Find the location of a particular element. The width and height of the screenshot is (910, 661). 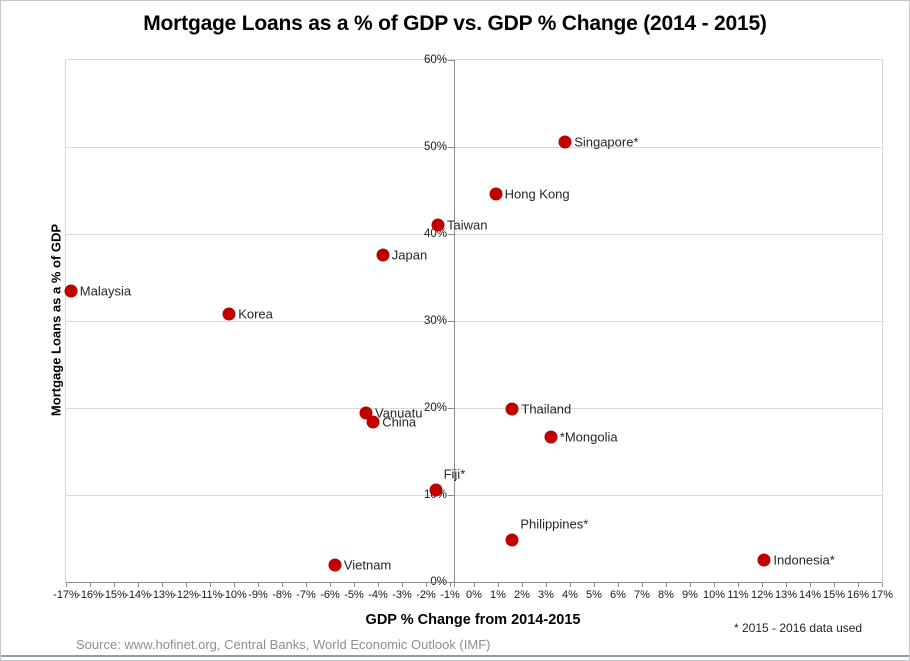

y-tick-label: 50% is located at coordinates (435, 147).